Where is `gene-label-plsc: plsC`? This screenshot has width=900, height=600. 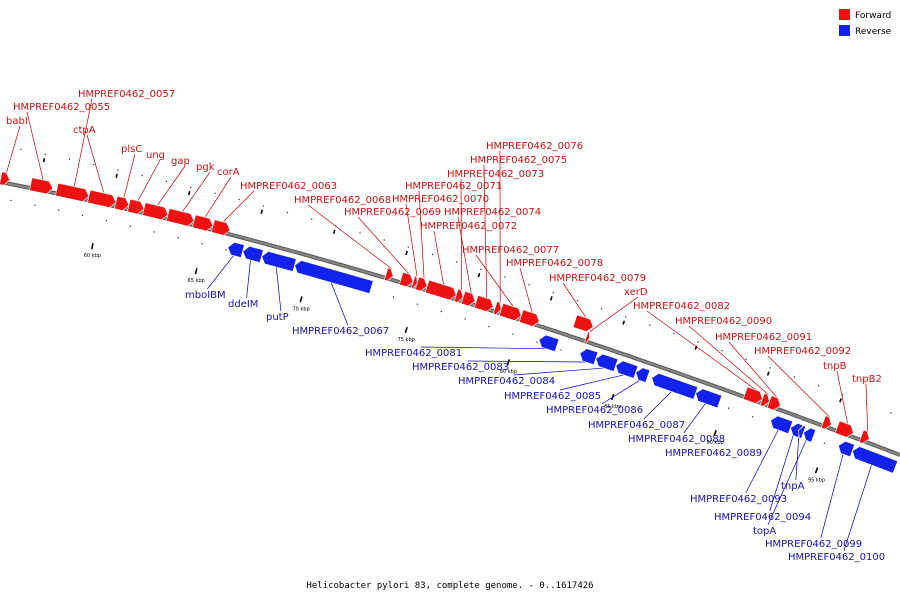 gene-label-plsc: plsC is located at coordinates (131, 149).